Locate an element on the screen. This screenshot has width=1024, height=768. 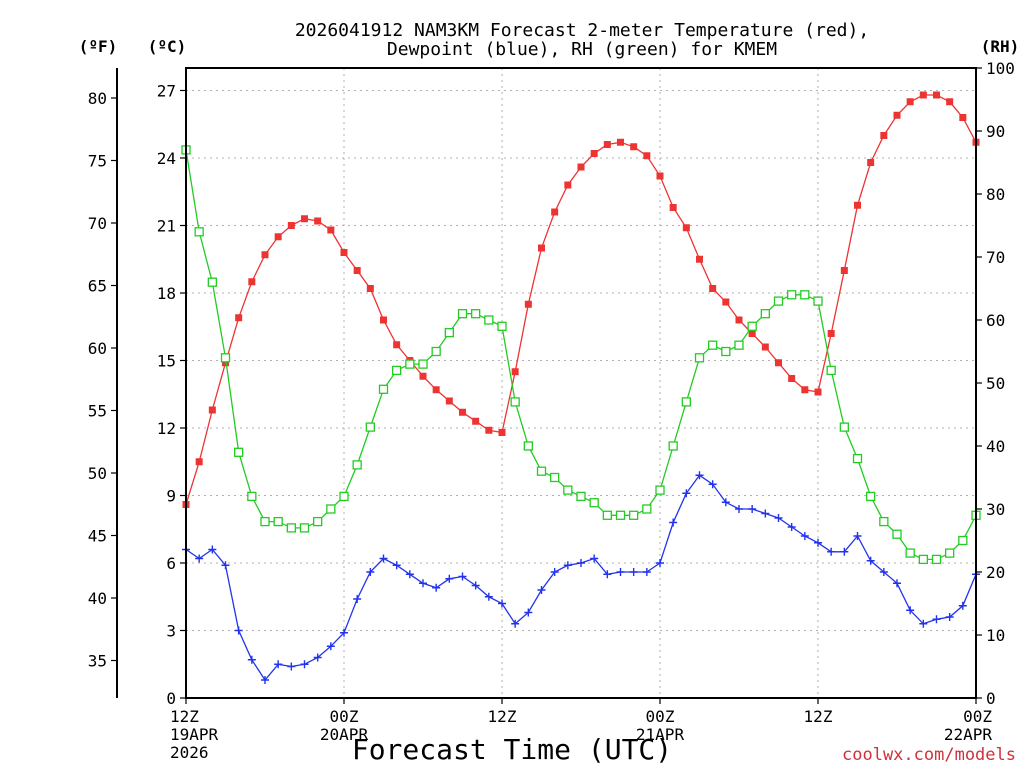
rh-tick-label: 30 is located at coordinates (995, 509).